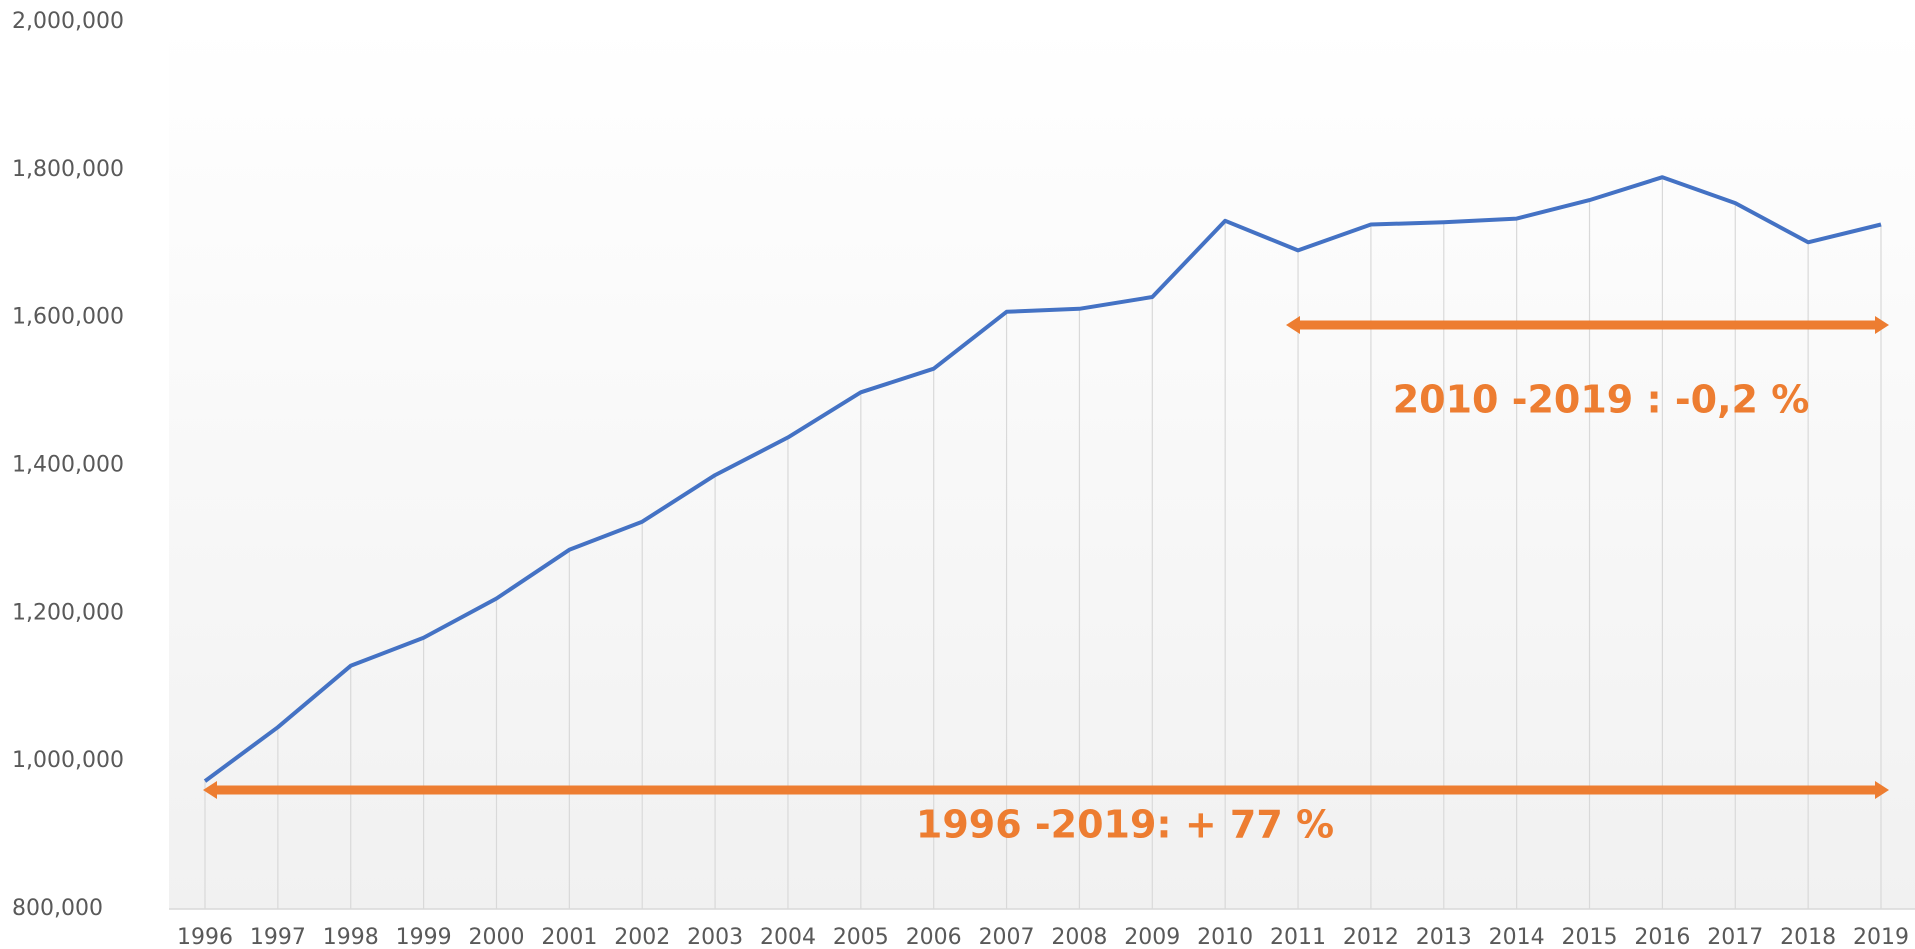 The height and width of the screenshot is (949, 1915). What do you see at coordinates (68, 21) in the screenshot?
I see `y-tick-label: 2,000,000` at bounding box center [68, 21].